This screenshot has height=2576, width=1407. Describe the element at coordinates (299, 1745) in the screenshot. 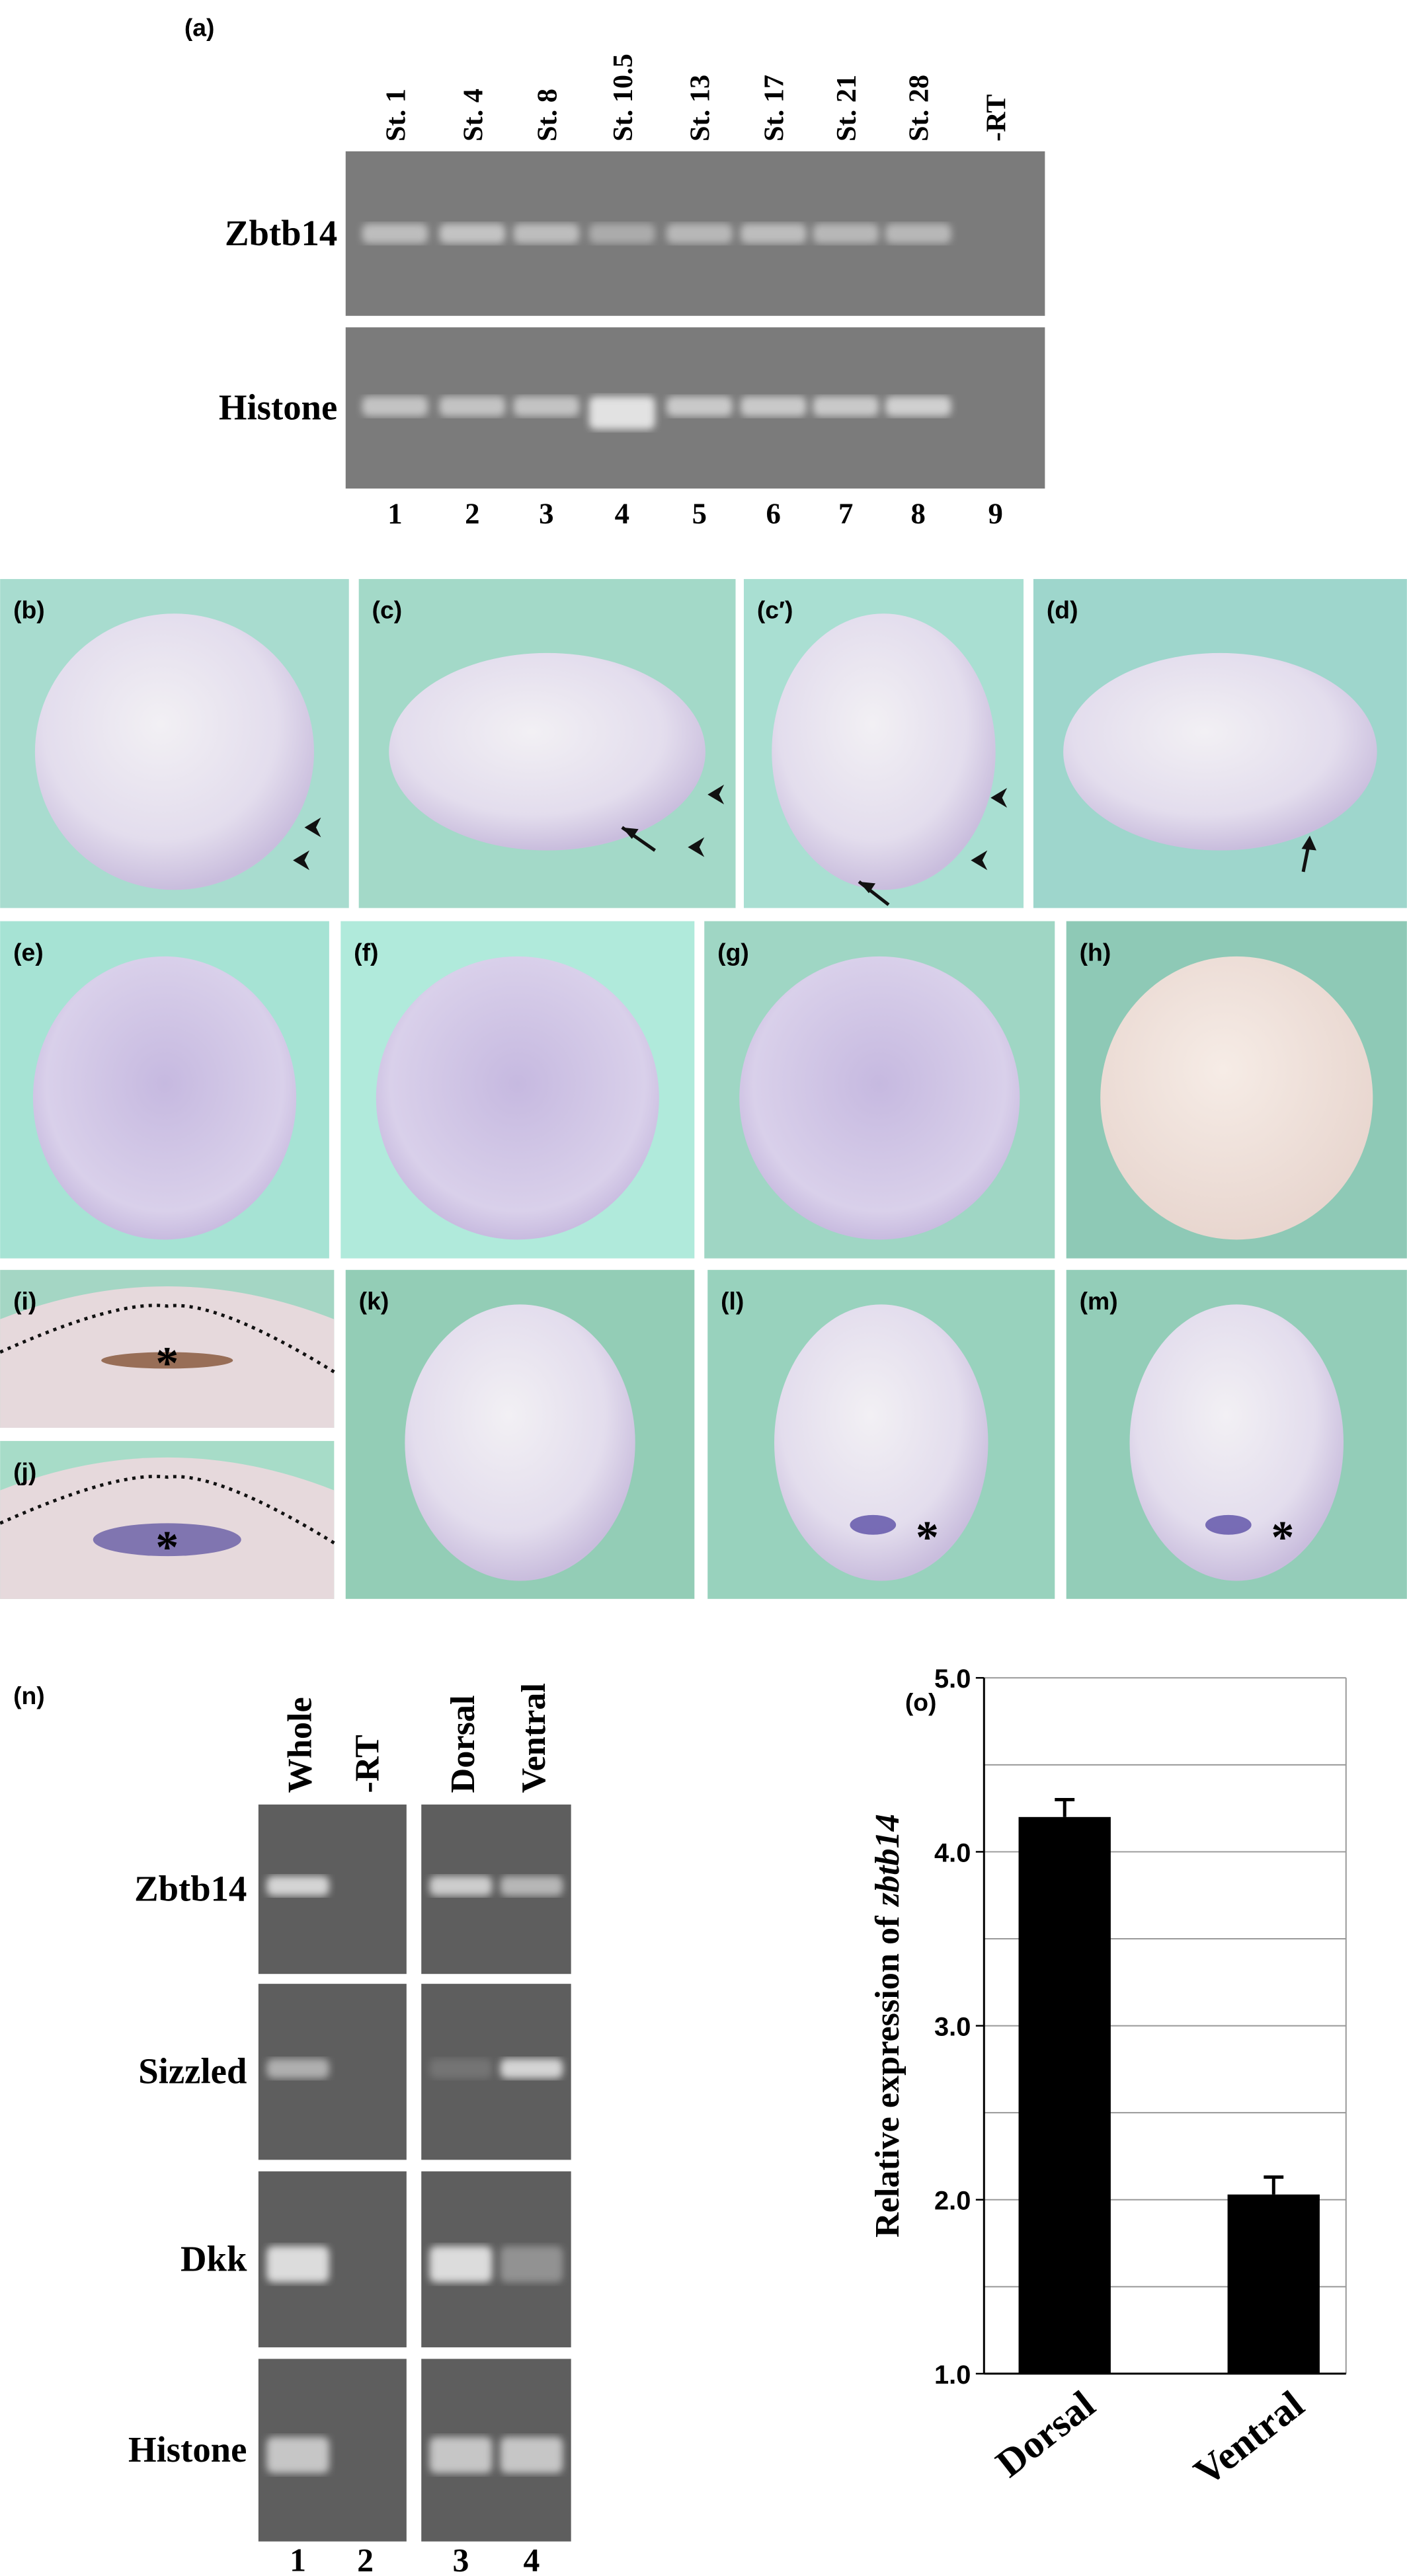

I see `lane-label: Whole` at that location.